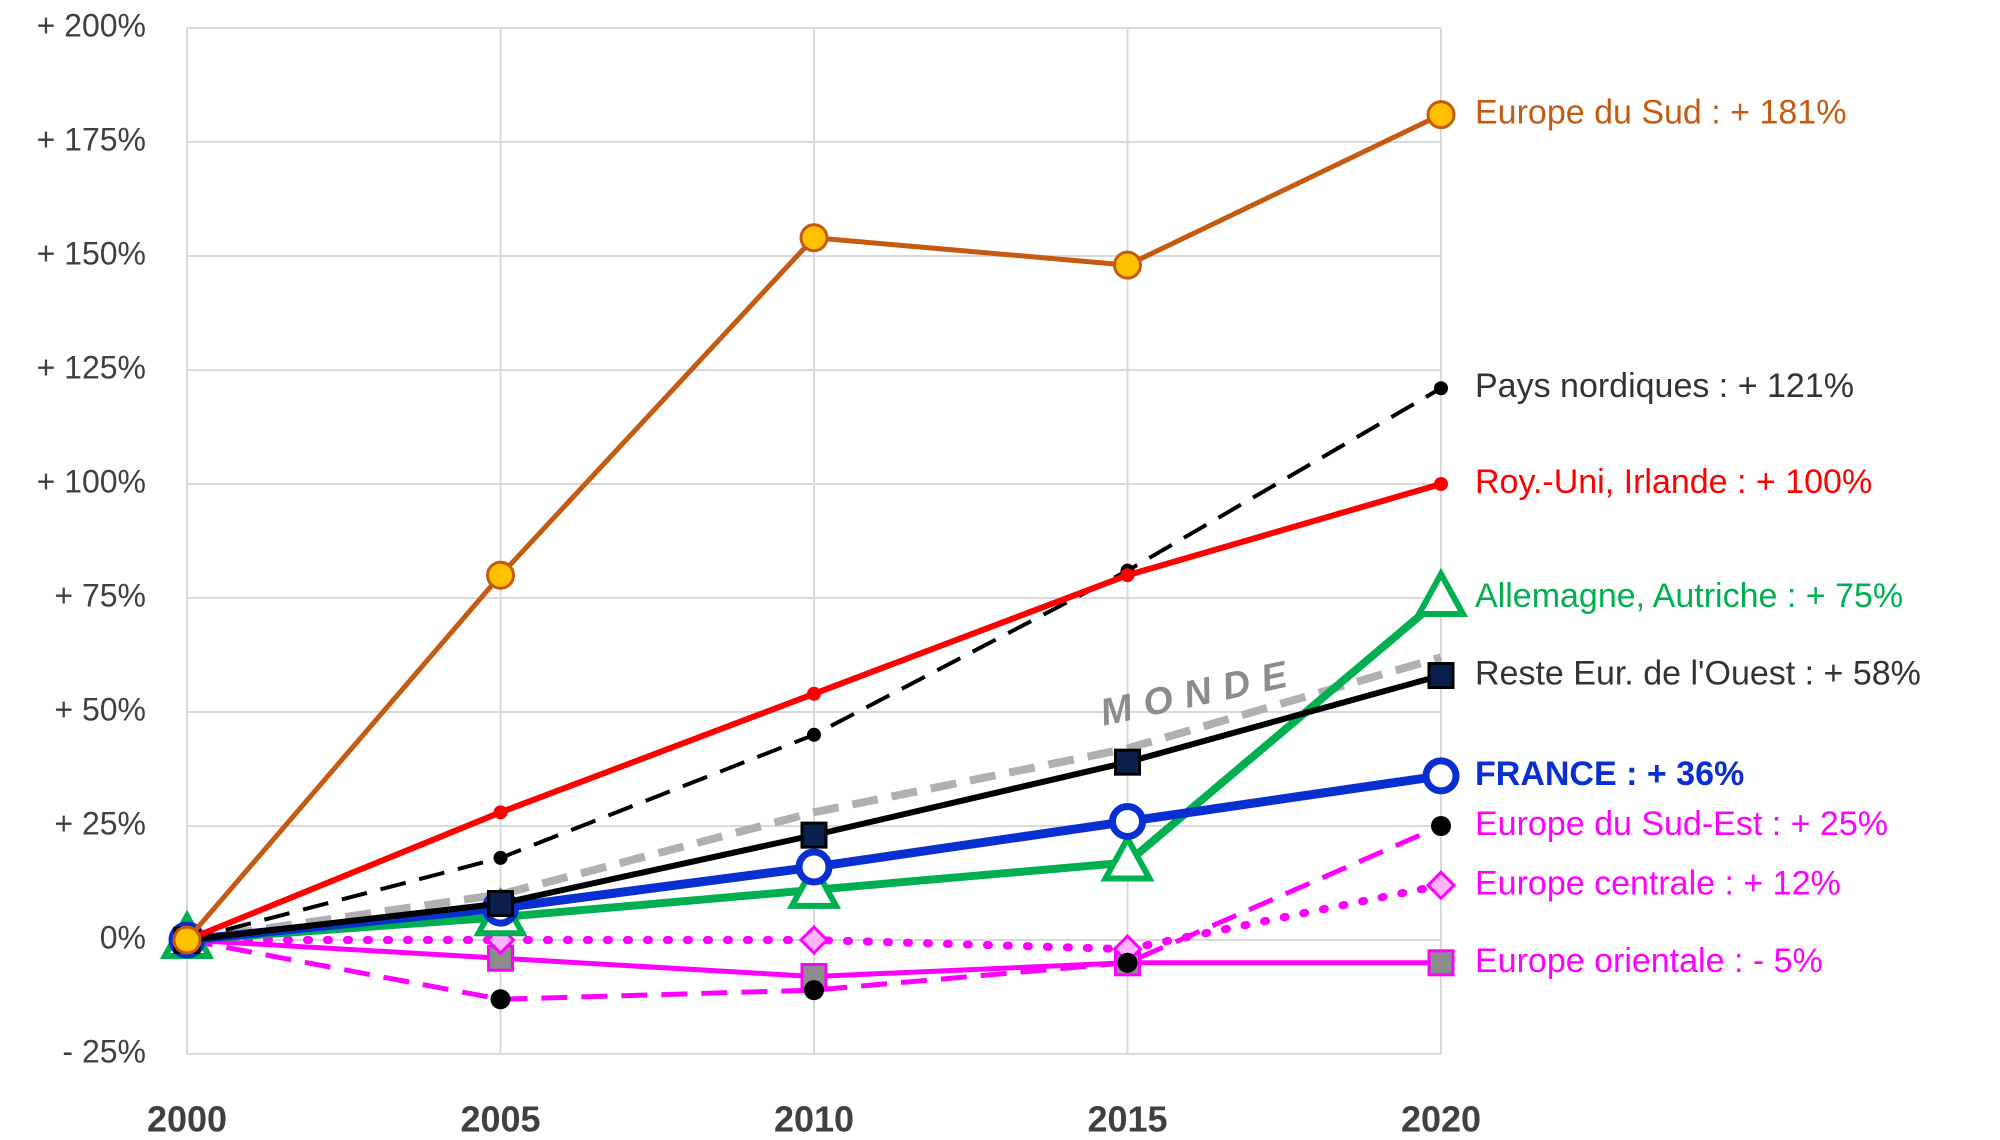  I want to click on x-tick-label: 2020, so click(1441, 1119).